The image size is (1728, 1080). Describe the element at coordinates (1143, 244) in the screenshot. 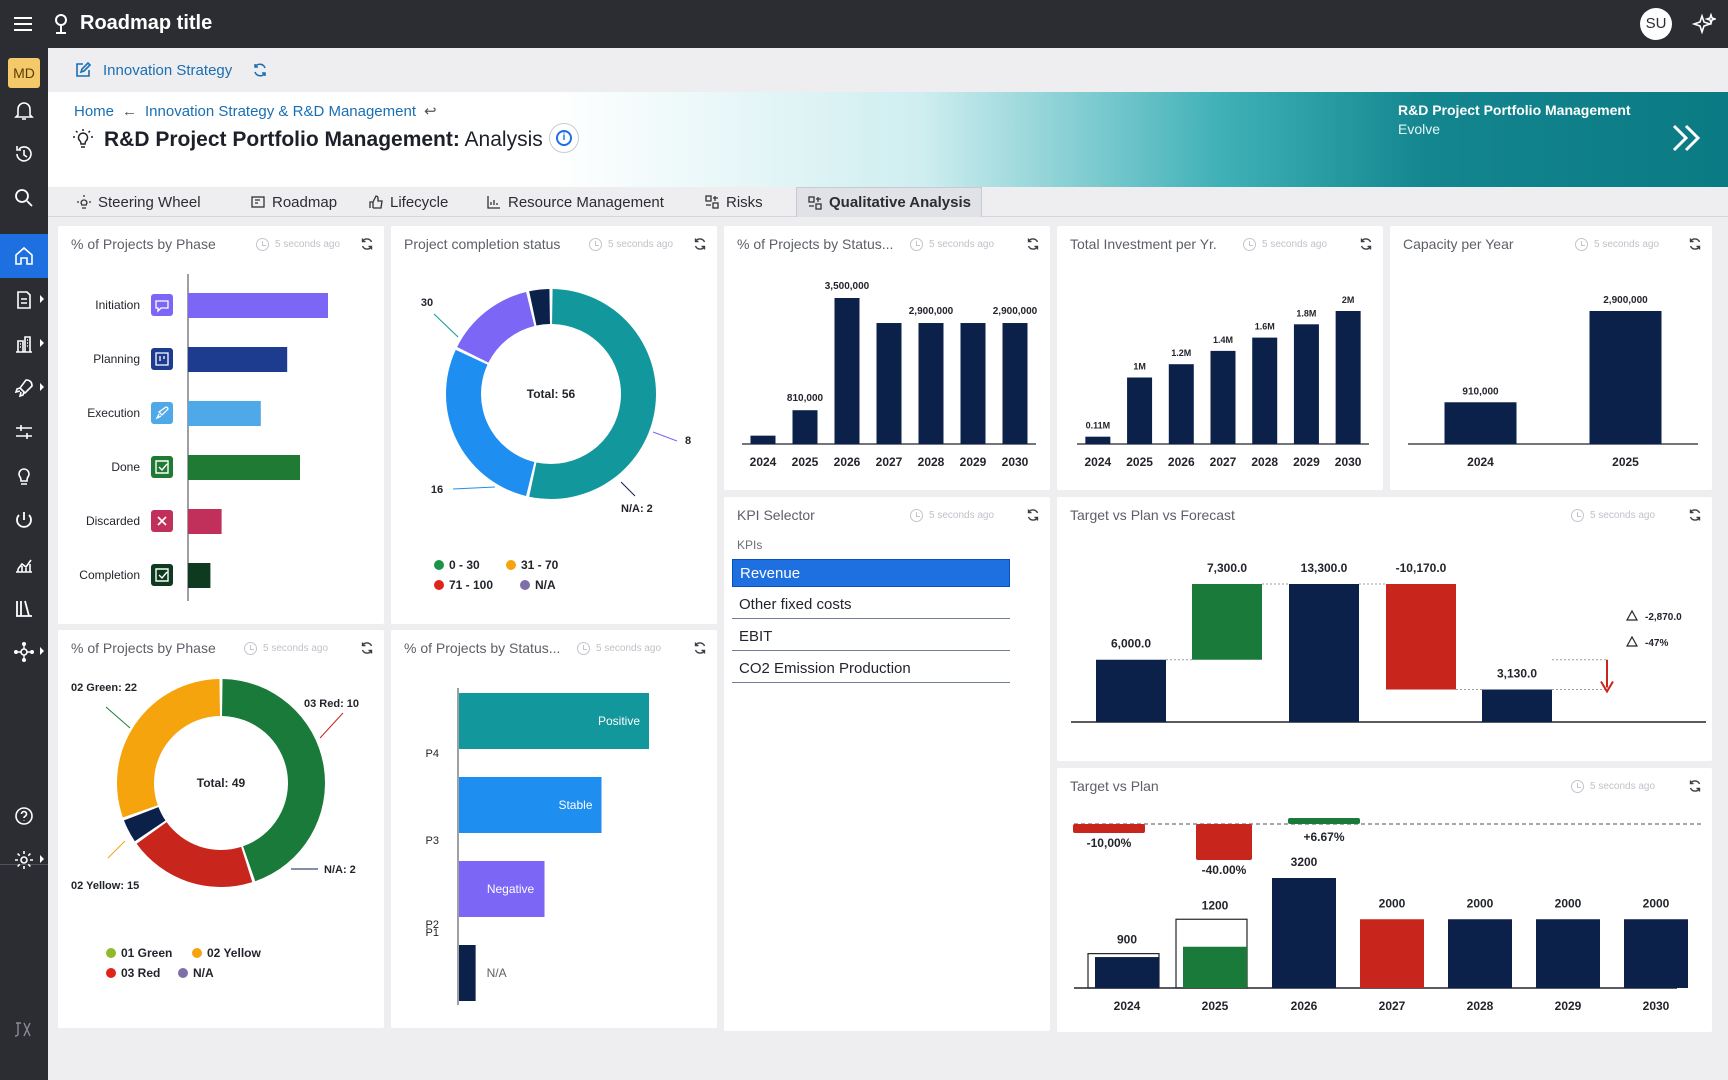

I see `card-title: Total Investment per Yr.` at that location.